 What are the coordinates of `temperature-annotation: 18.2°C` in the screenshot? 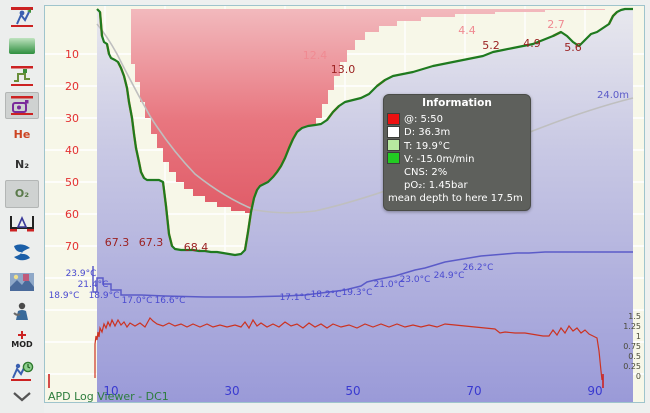 It's located at (326, 295).